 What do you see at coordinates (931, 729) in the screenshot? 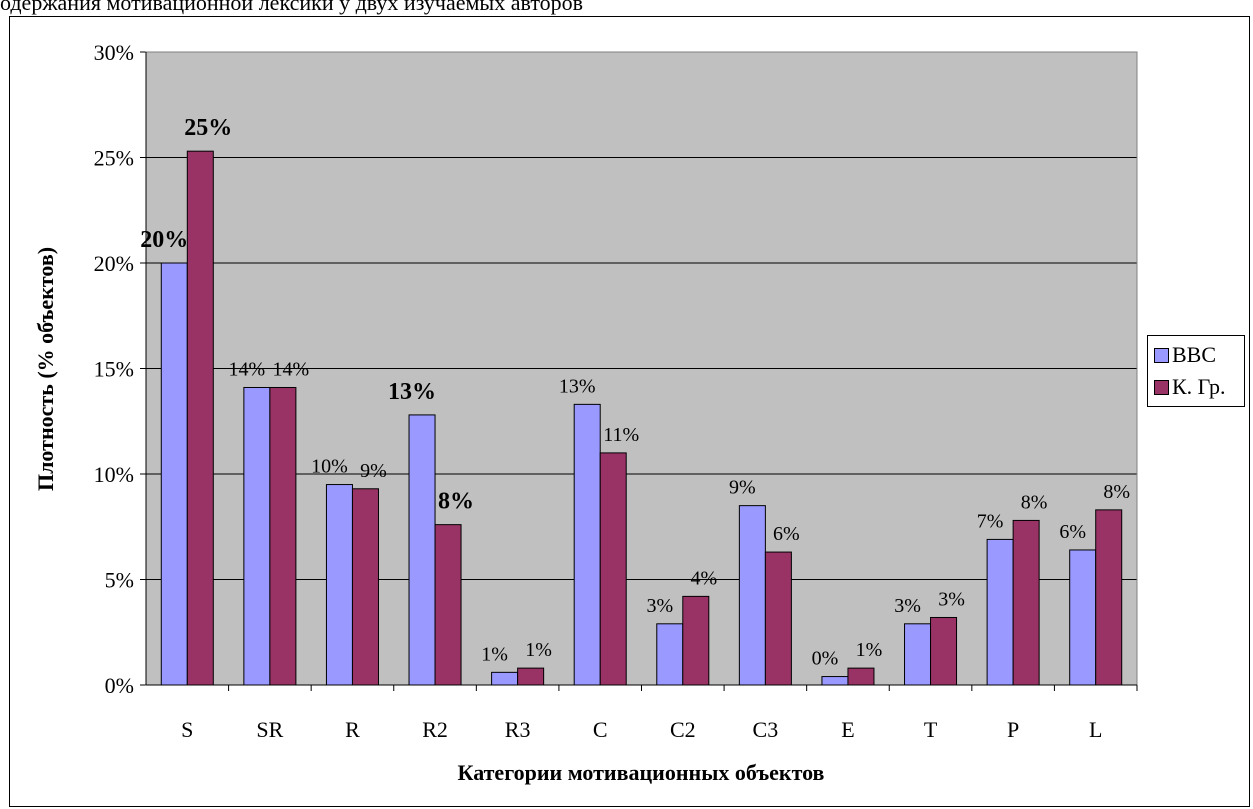
I see `x-tick-label: T` at bounding box center [931, 729].